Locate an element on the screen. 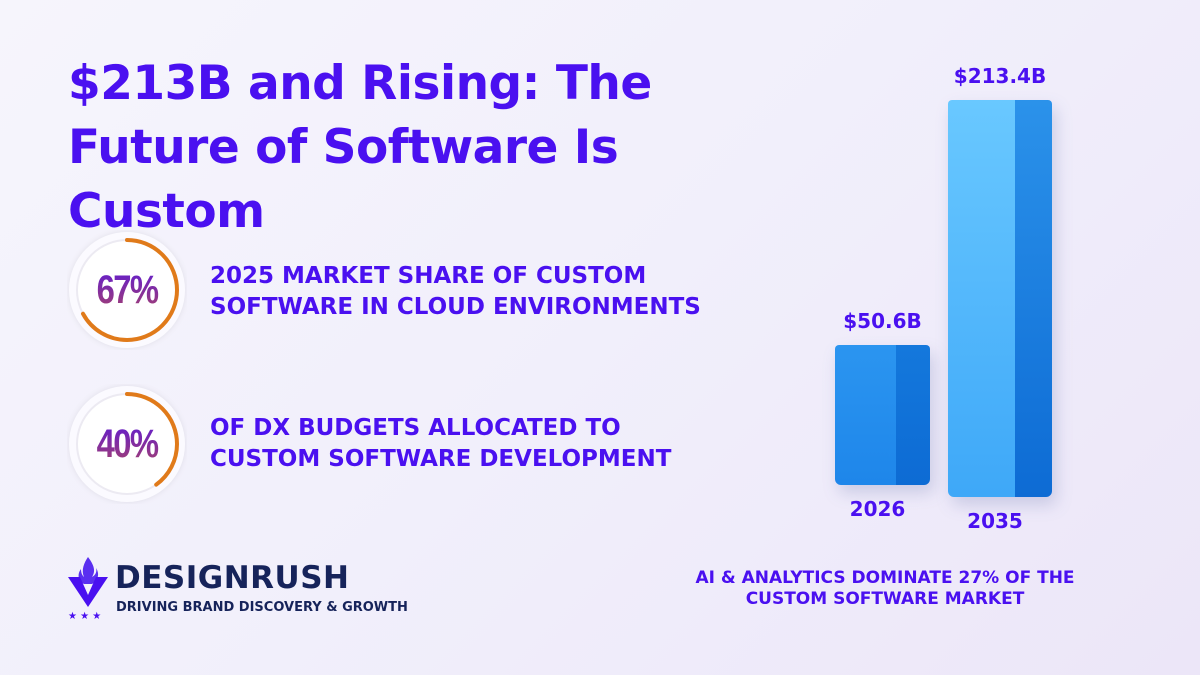 The width and height of the screenshot is (1200, 675). brand-tagline: DRIVING BRAND DISCOVERY & GROWTH is located at coordinates (262, 607).